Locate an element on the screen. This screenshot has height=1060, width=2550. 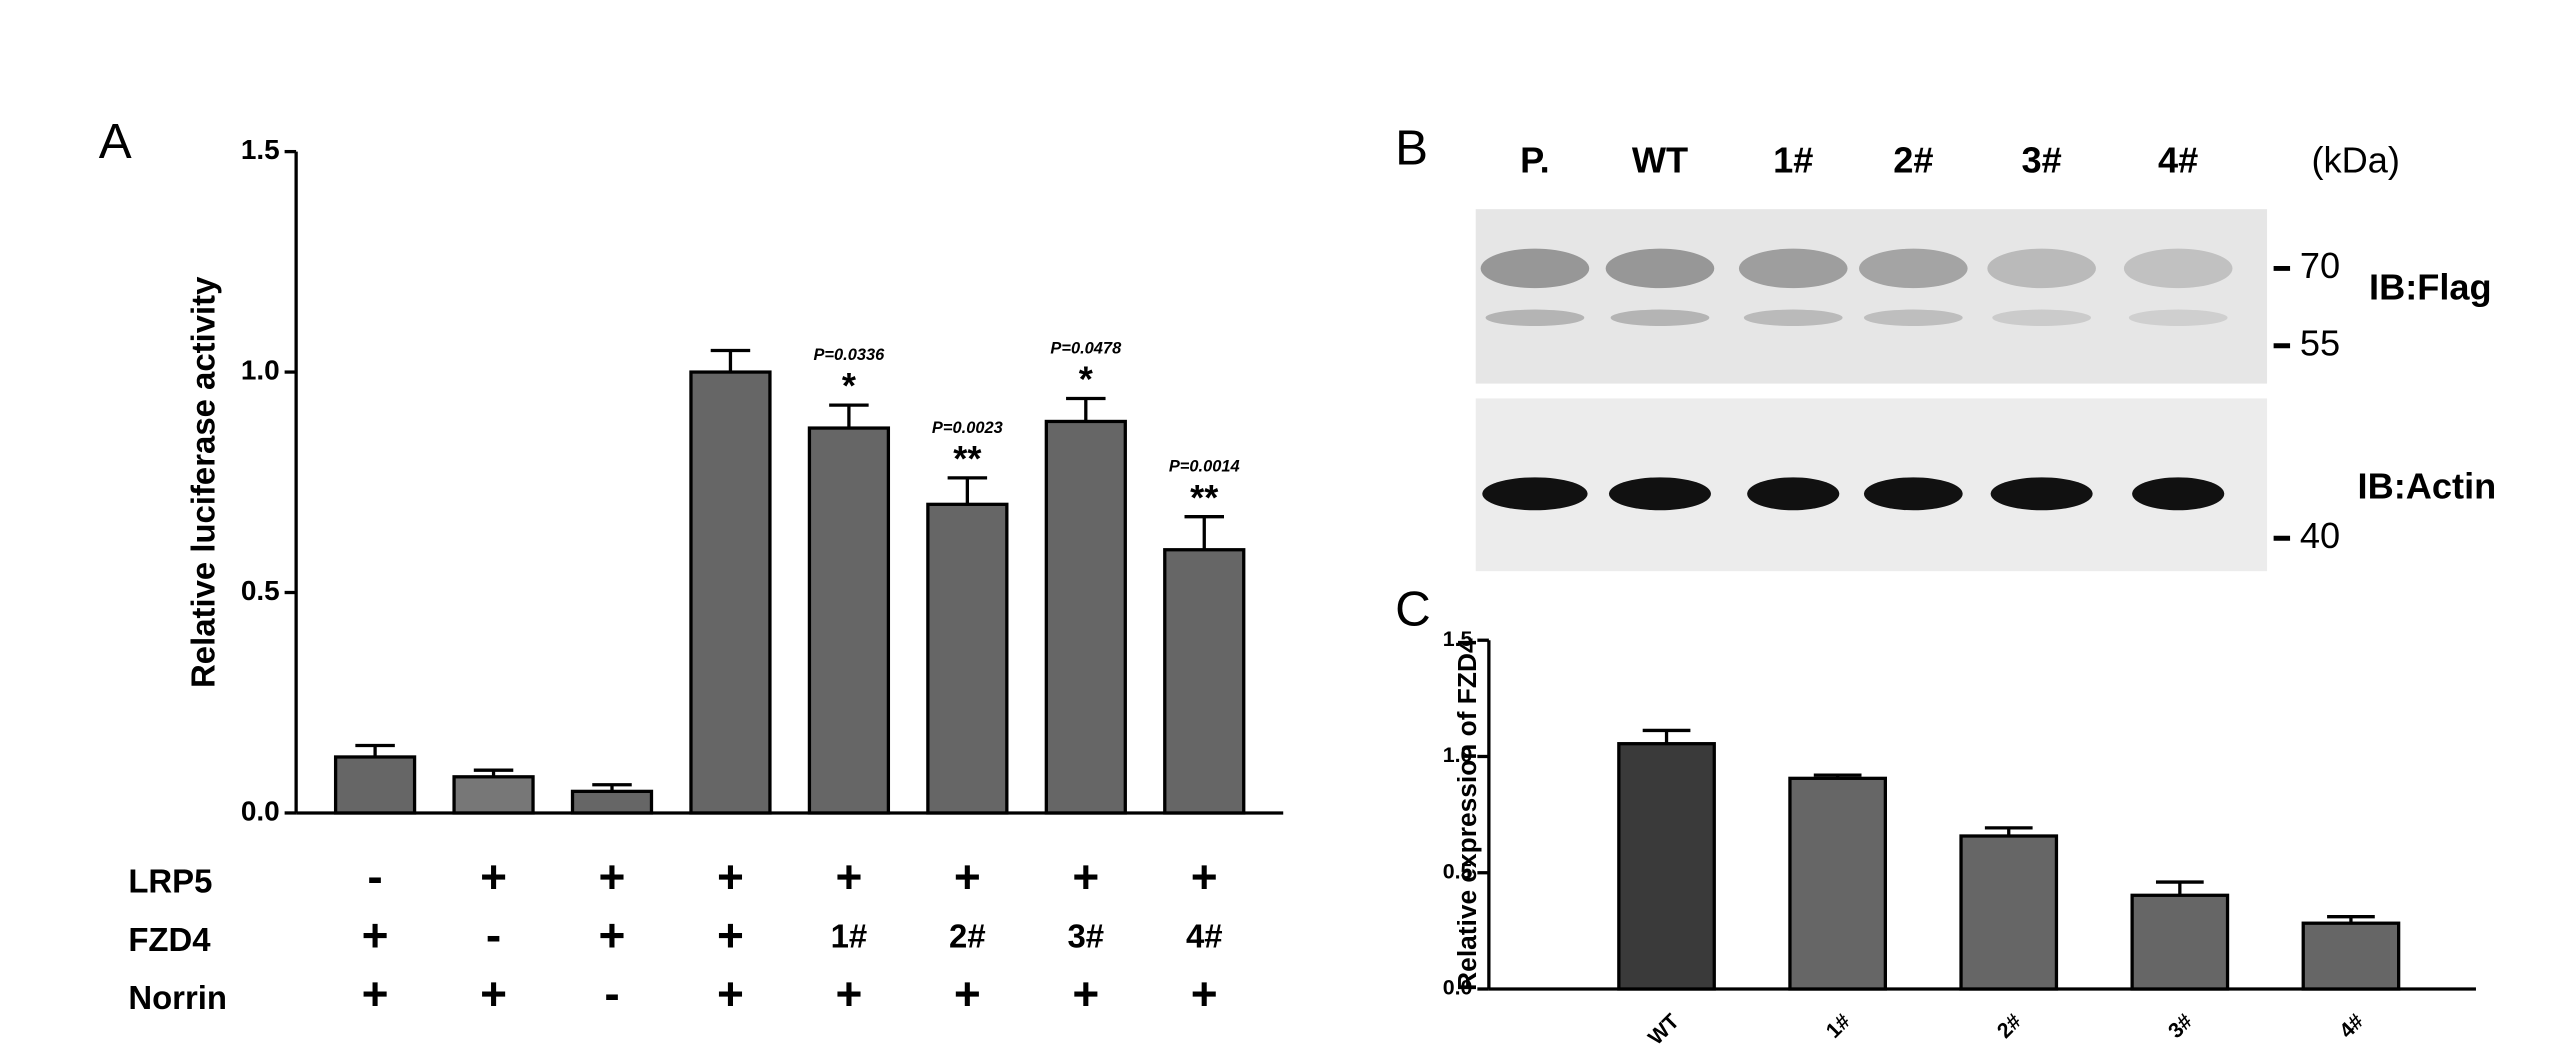
marker-label: 55 is located at coordinates (2320, 342).